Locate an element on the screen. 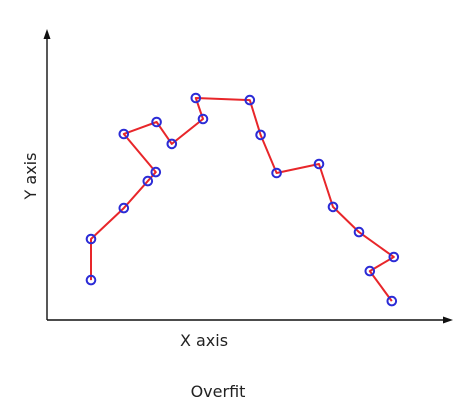 This screenshot has width=474, height=410. y-axis-arrowhead is located at coordinates (47, 34).